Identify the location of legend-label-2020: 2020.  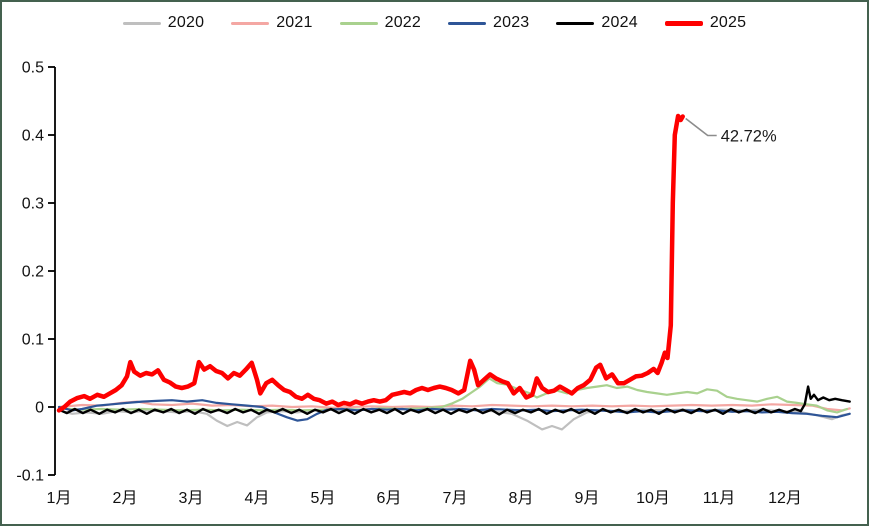
(186, 22).